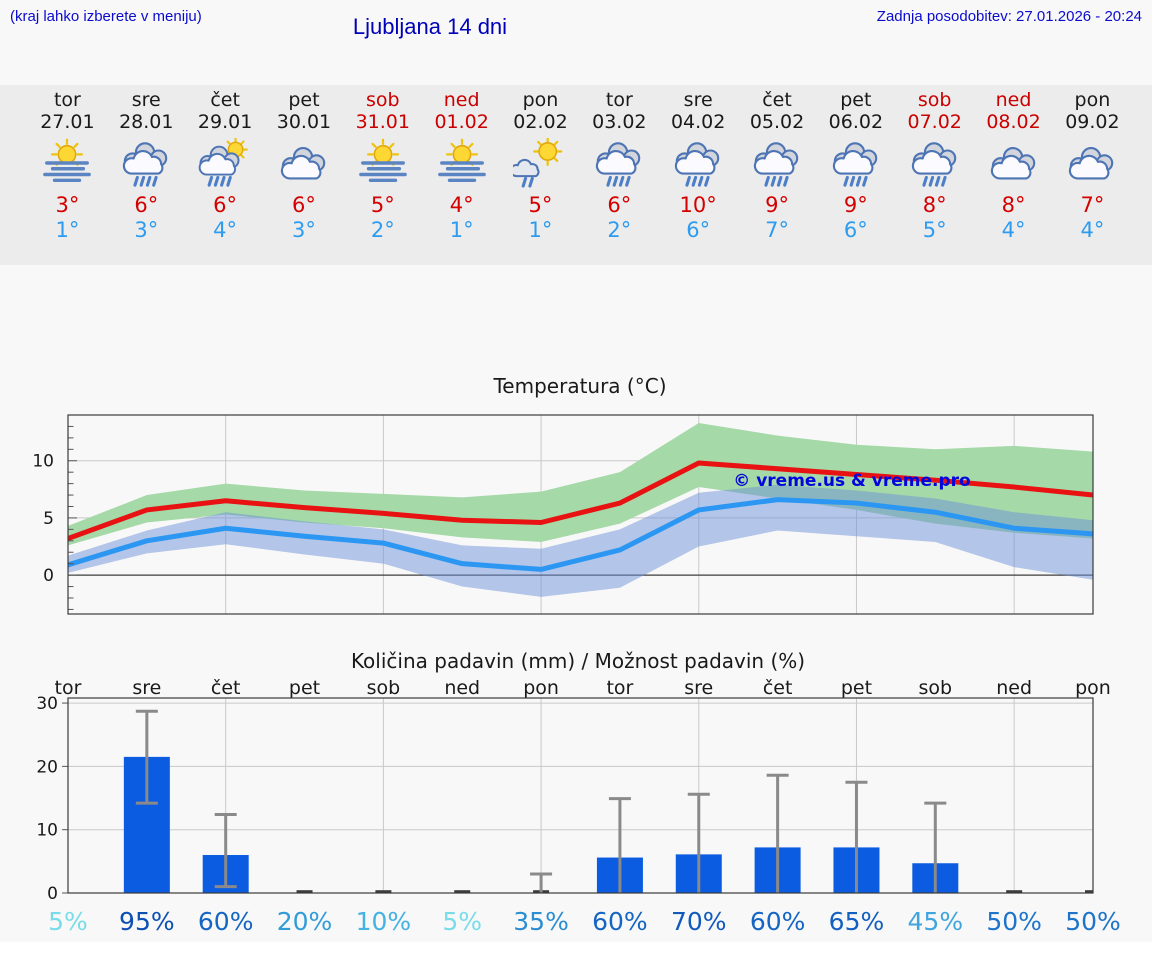 Image resolution: width=1152 pixels, height=975 pixels. Describe the element at coordinates (47, 767) in the screenshot. I see `y-tick-label: 20` at that location.